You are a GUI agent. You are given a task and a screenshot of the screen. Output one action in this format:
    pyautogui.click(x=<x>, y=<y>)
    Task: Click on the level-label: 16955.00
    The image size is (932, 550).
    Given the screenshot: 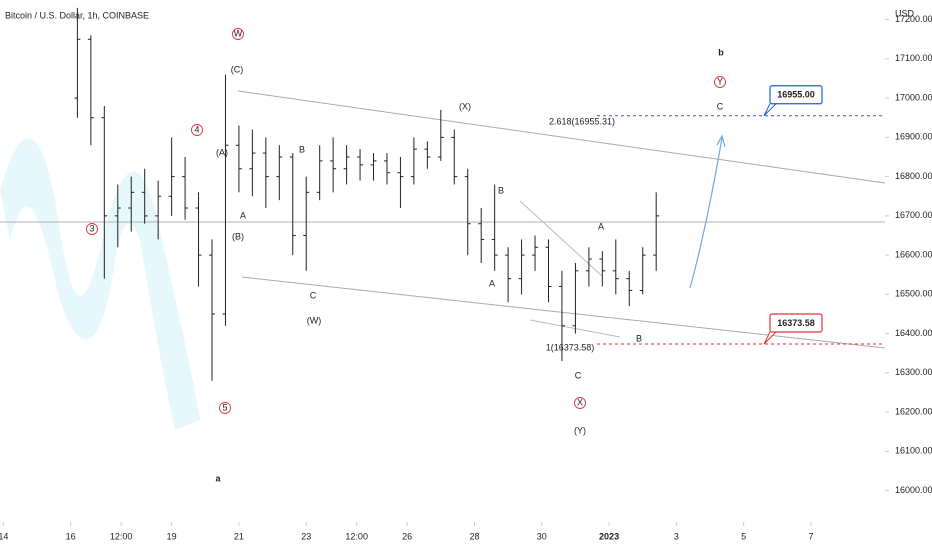 What is the action you would take?
    pyautogui.click(x=796, y=95)
    